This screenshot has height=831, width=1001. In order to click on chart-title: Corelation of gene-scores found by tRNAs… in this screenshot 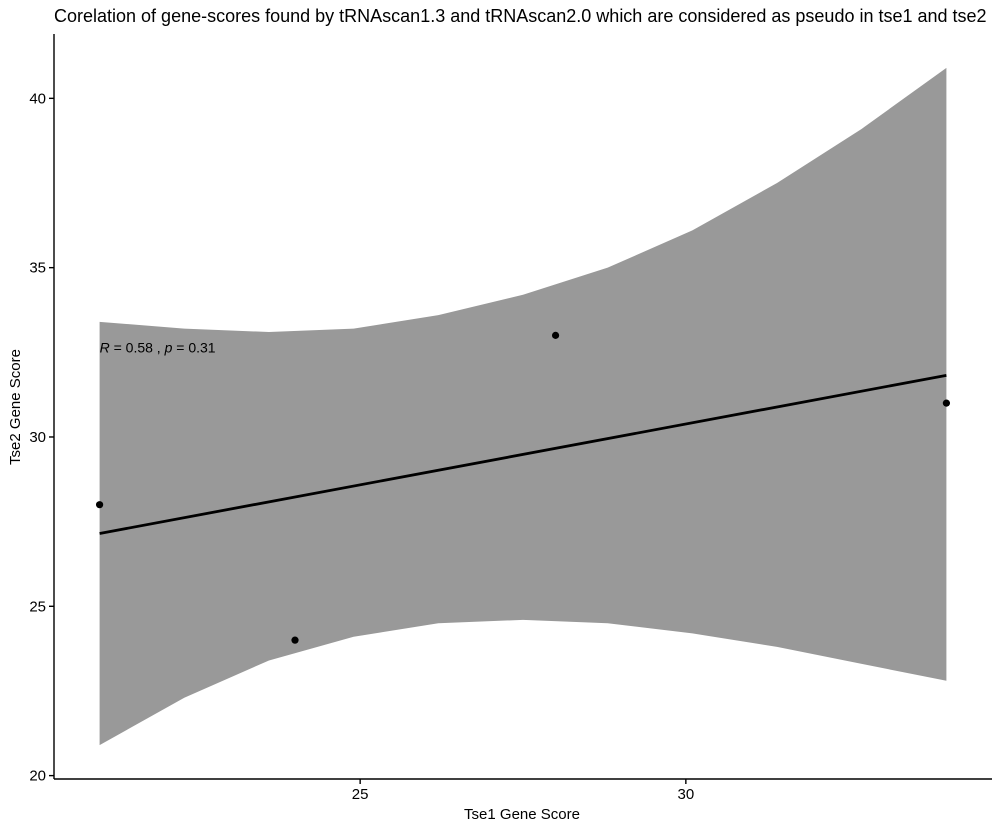, I will do `click(520, 16)`.